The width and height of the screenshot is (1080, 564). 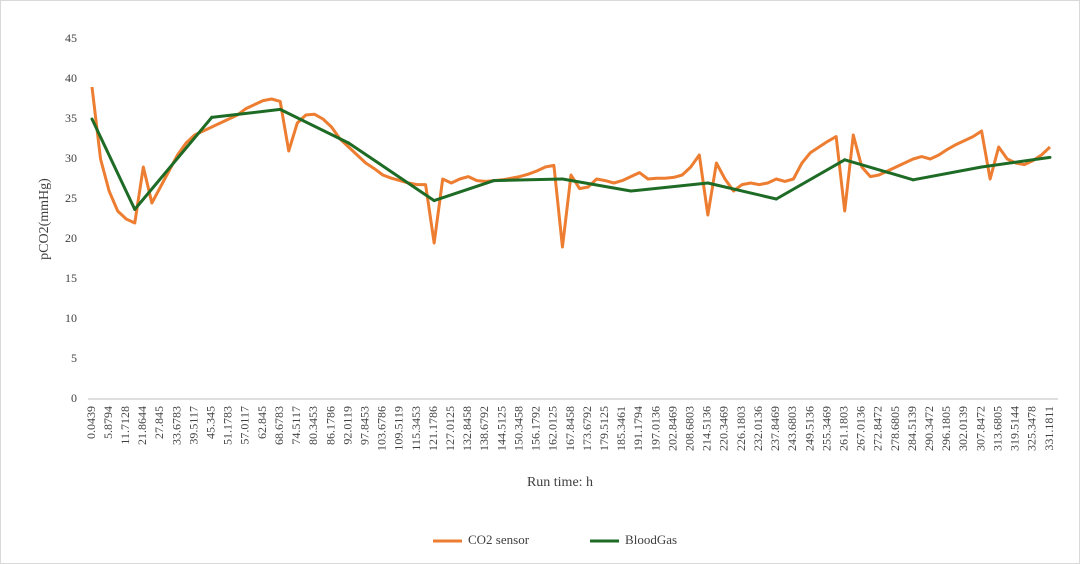 I want to click on x-tick-label: 208.6803, so click(x=690, y=428).